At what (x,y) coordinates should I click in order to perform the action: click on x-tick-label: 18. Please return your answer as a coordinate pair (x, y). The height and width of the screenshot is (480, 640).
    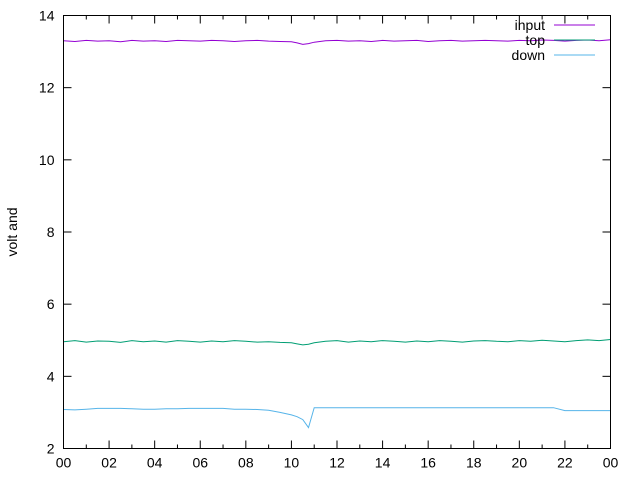
    Looking at the image, I should click on (474, 463).